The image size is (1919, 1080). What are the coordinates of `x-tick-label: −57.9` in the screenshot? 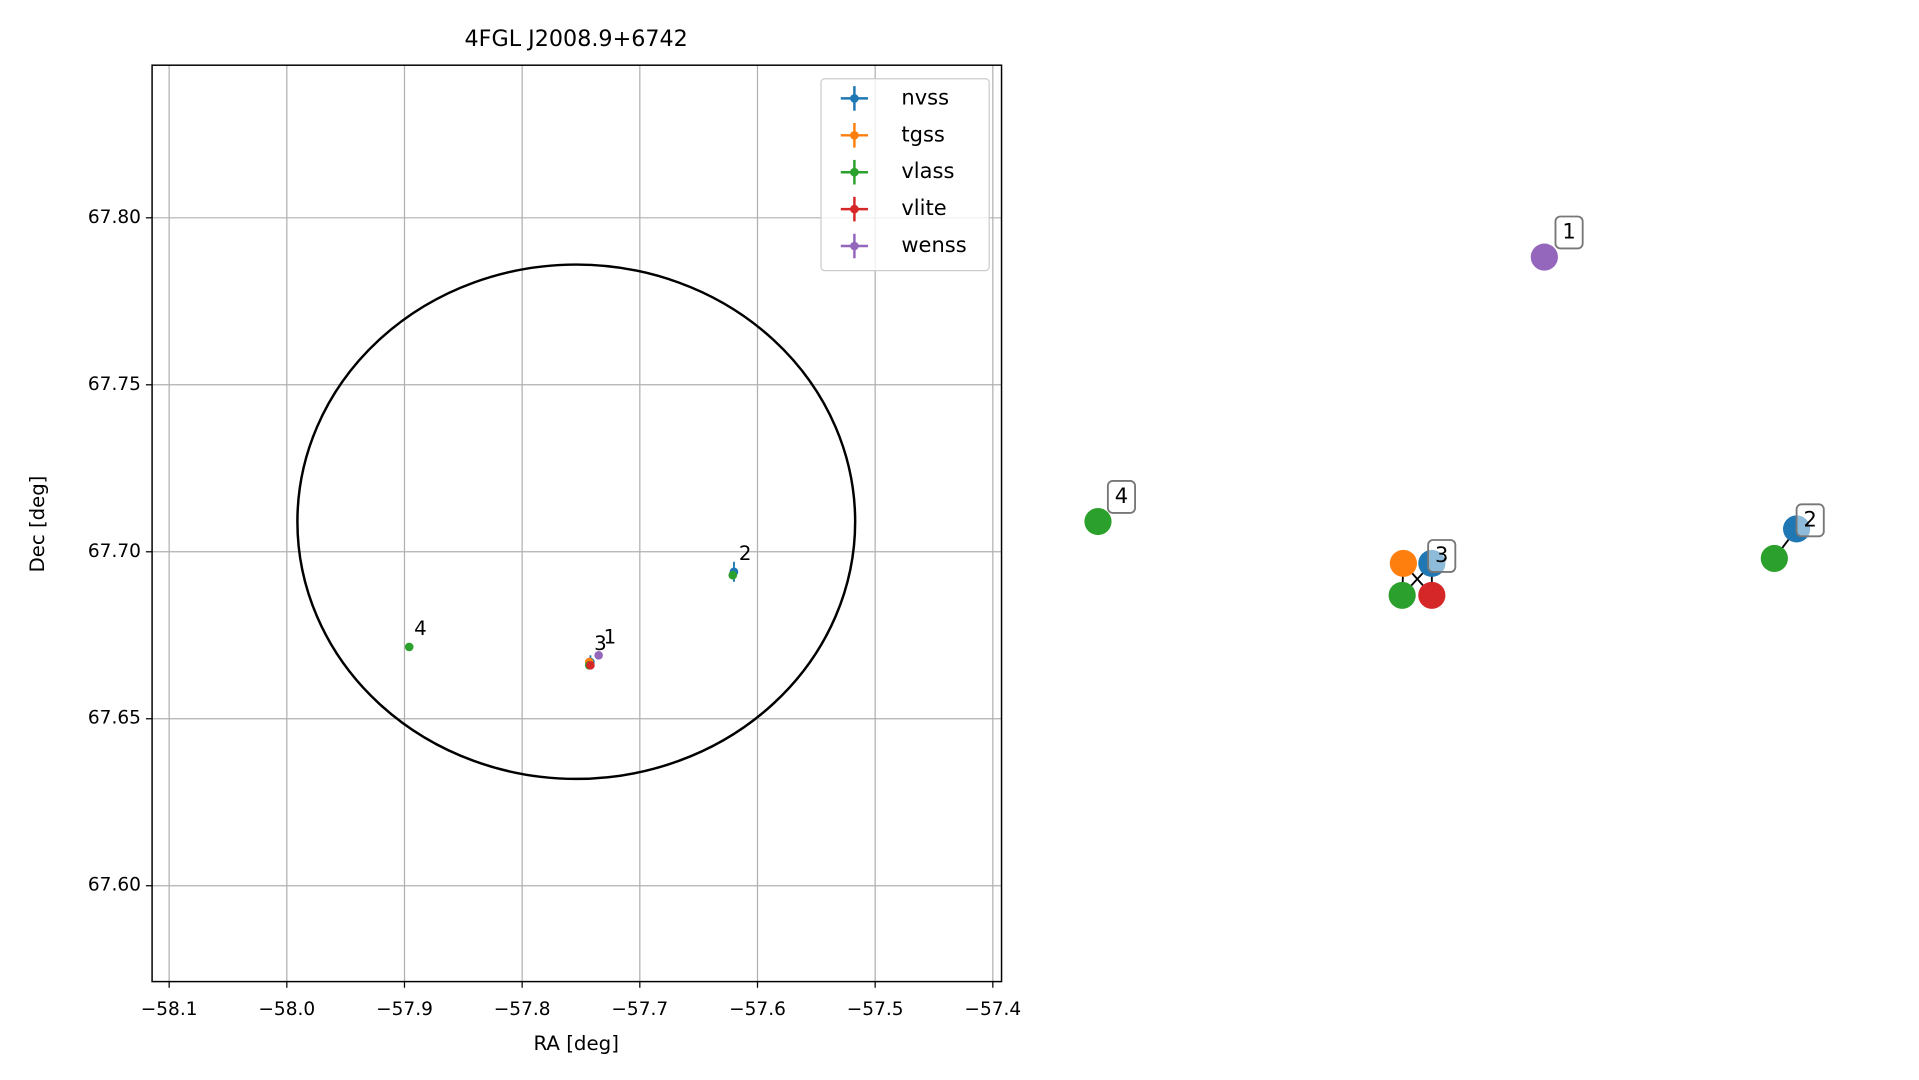 It's located at (404, 1009).